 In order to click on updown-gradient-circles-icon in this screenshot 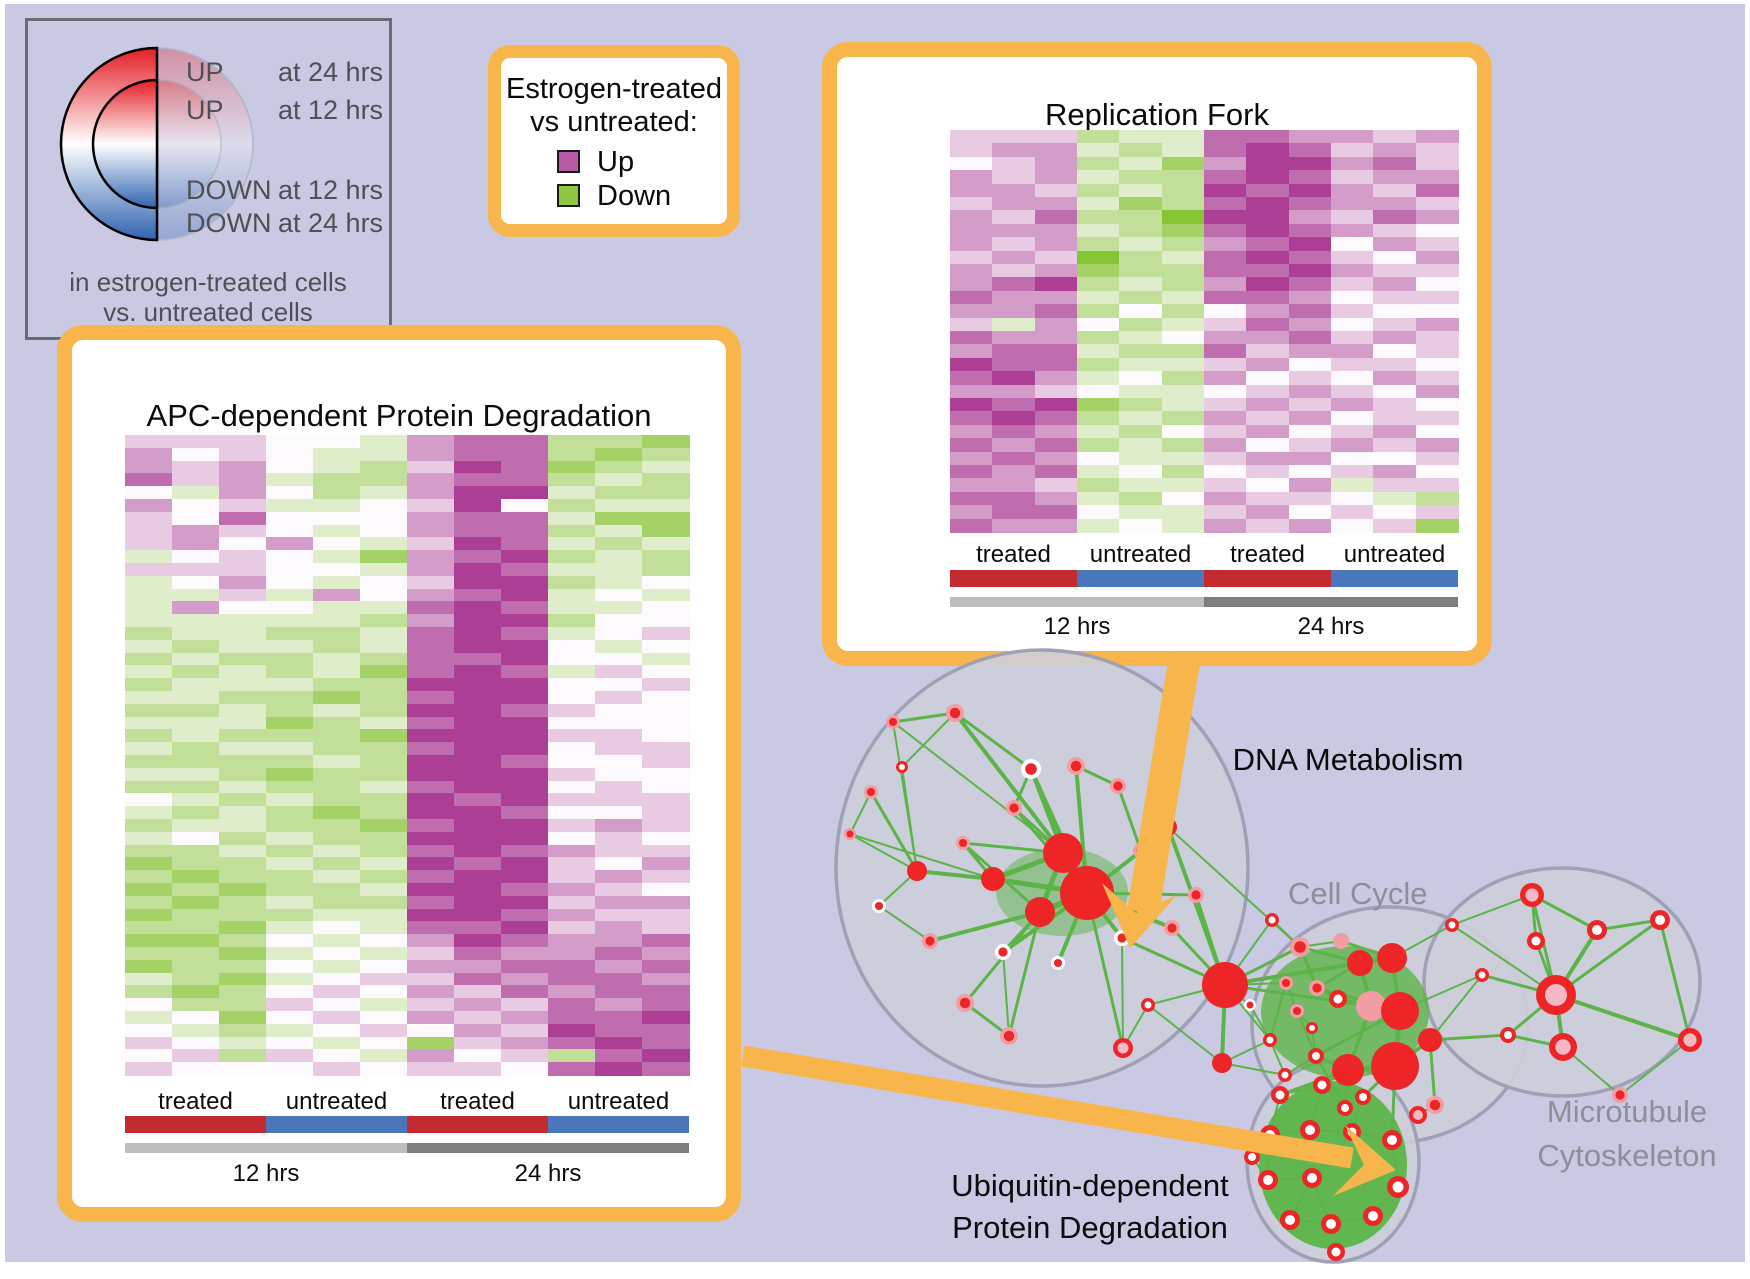, I will do `click(156, 144)`.